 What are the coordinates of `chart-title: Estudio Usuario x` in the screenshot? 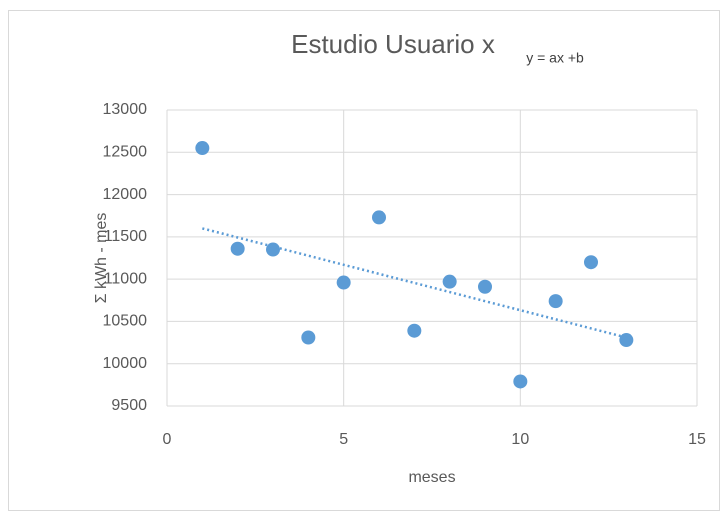 It's located at (393, 44).